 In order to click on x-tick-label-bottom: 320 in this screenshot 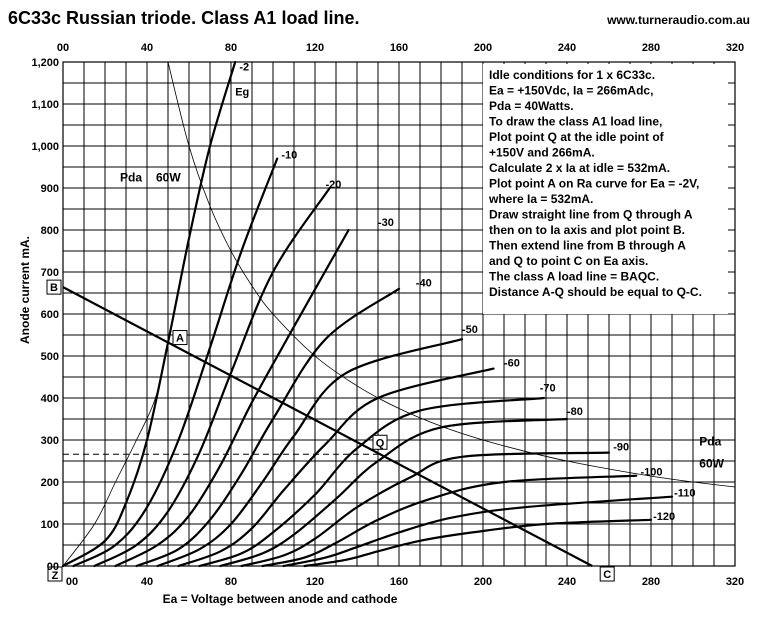, I will do `click(735, 582)`.